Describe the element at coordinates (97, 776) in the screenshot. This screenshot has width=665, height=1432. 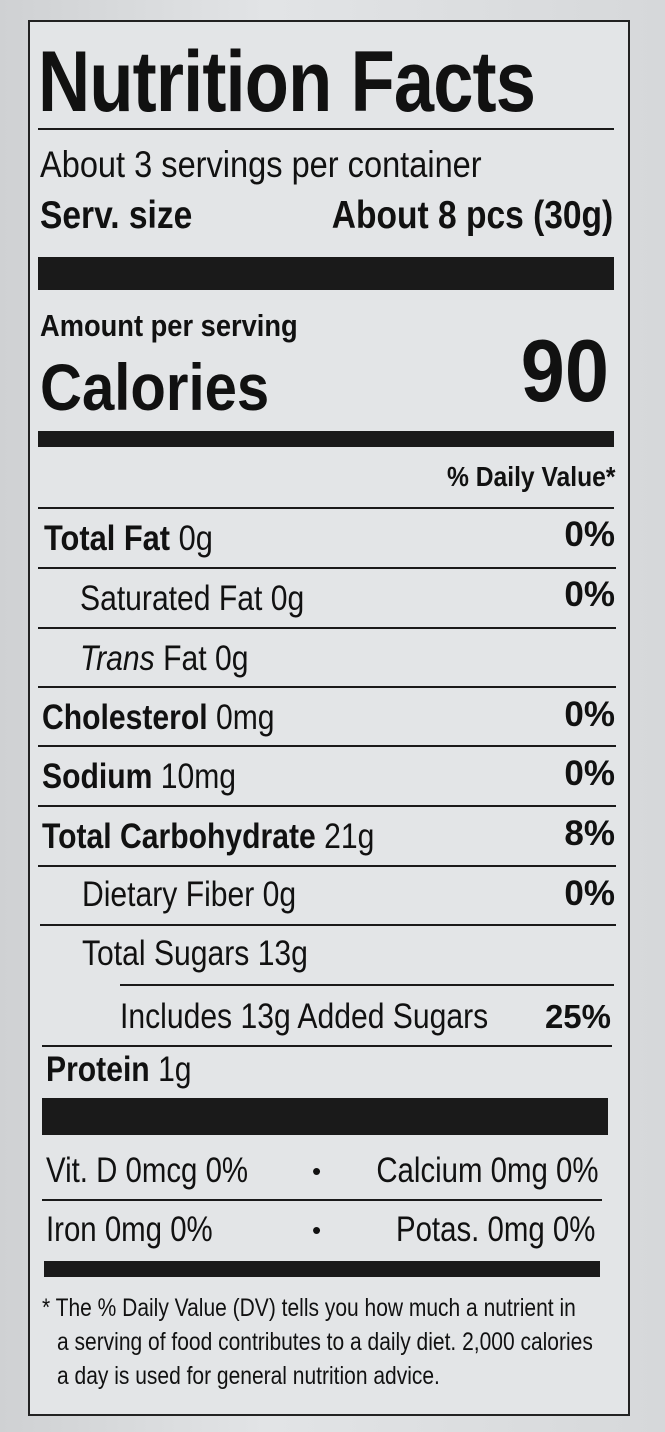
I see `nutrient-name: Sodium` at that location.